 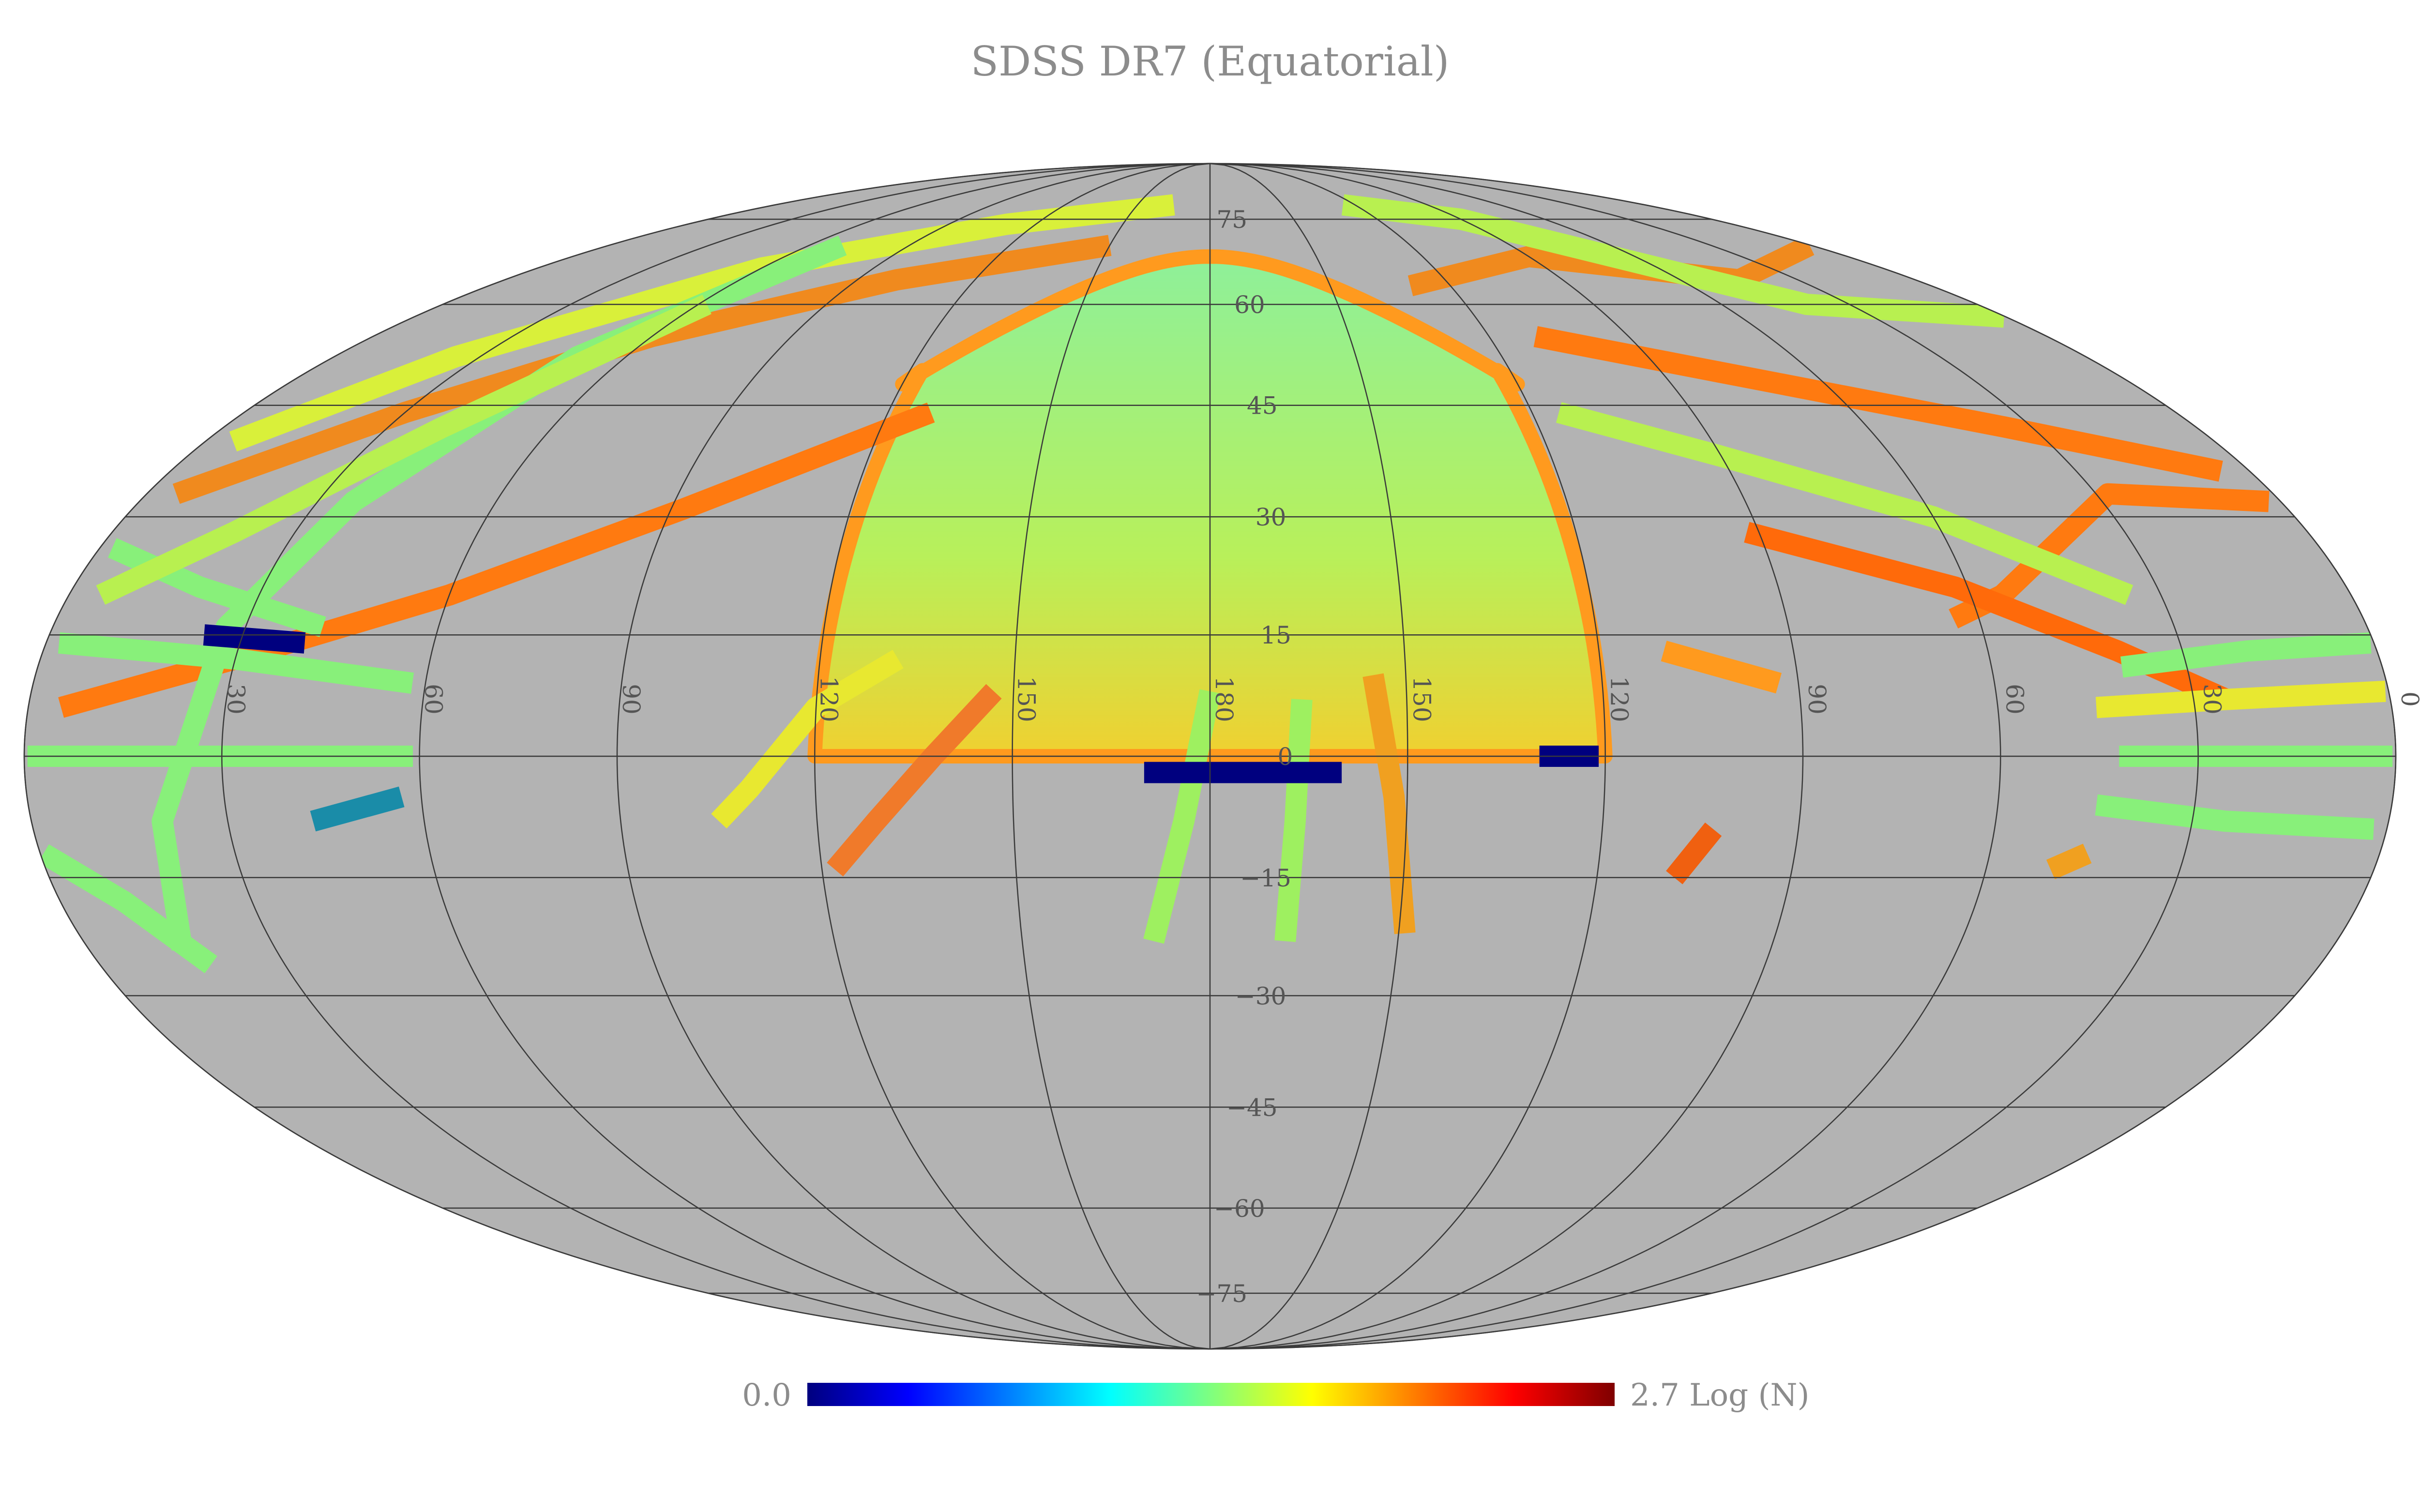 I want to click on dec-tick-label: 45, so click(x=1262, y=406).